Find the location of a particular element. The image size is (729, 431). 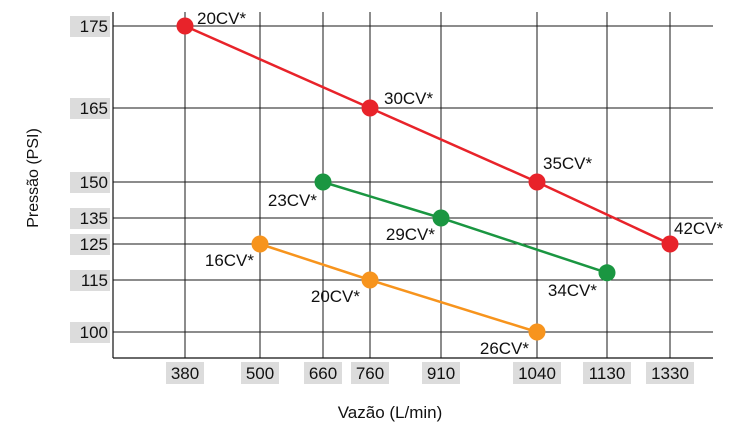

y-tick-label: 100 is located at coordinates (94, 332).